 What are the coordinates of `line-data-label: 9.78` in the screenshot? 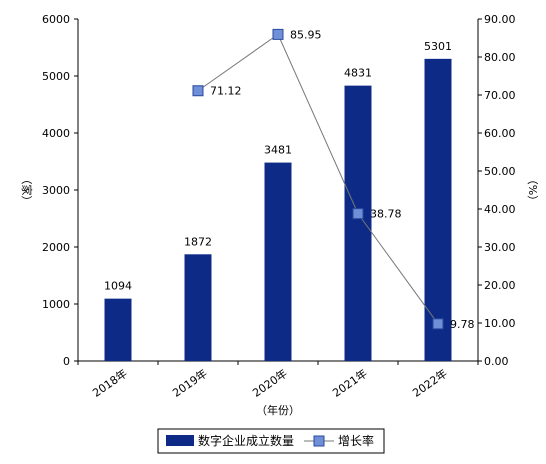 It's located at (462, 324).